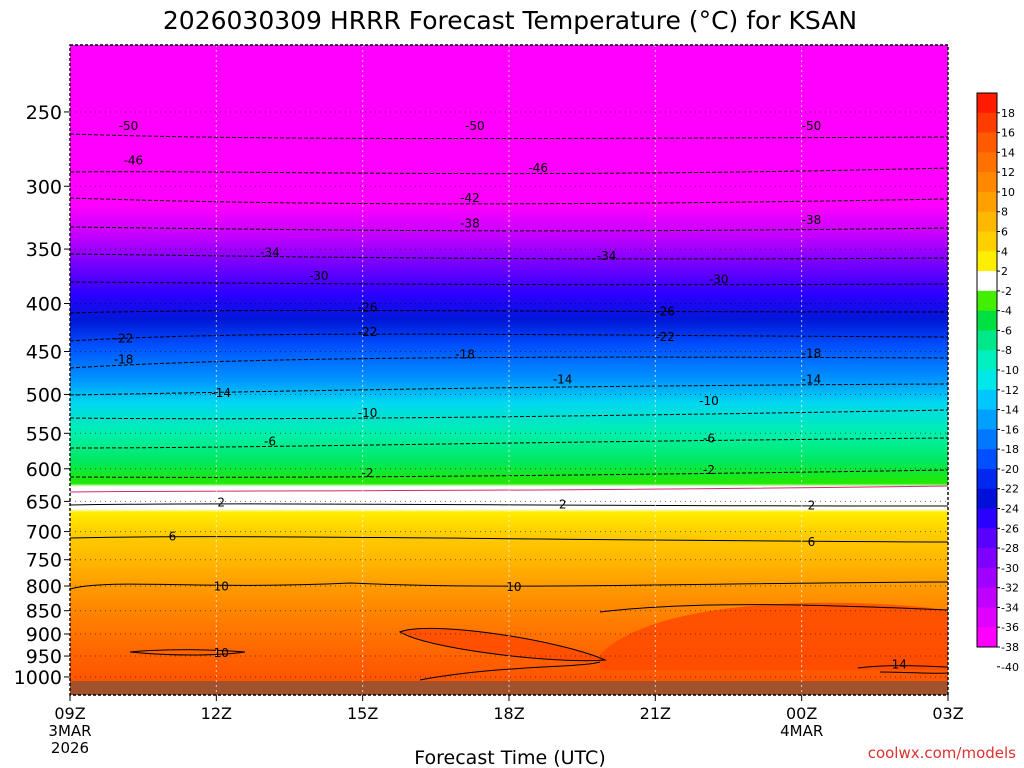 The height and width of the screenshot is (768, 1024). Describe the element at coordinates (362, 713) in the screenshot. I see `x-tick-label: 15Z` at that location.